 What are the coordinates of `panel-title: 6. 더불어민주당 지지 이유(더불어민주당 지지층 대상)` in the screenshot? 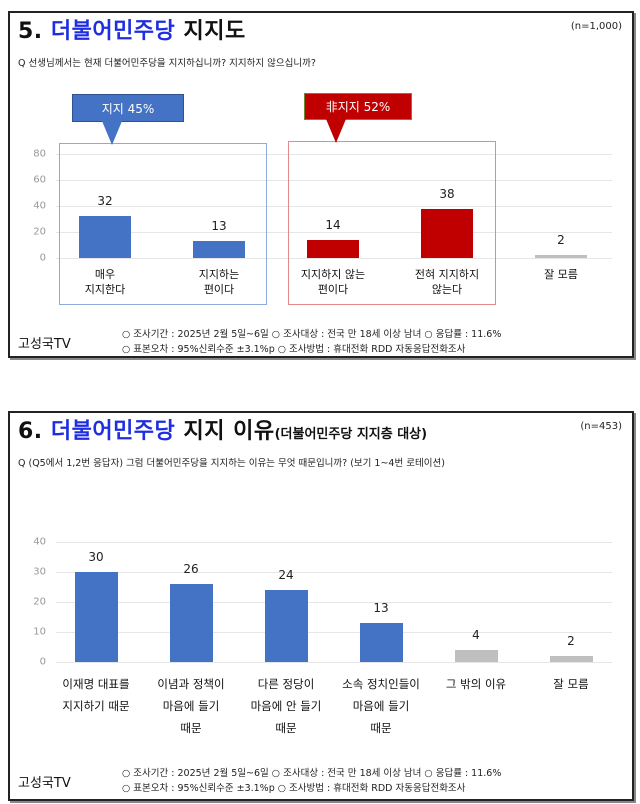 It's located at (222, 429).